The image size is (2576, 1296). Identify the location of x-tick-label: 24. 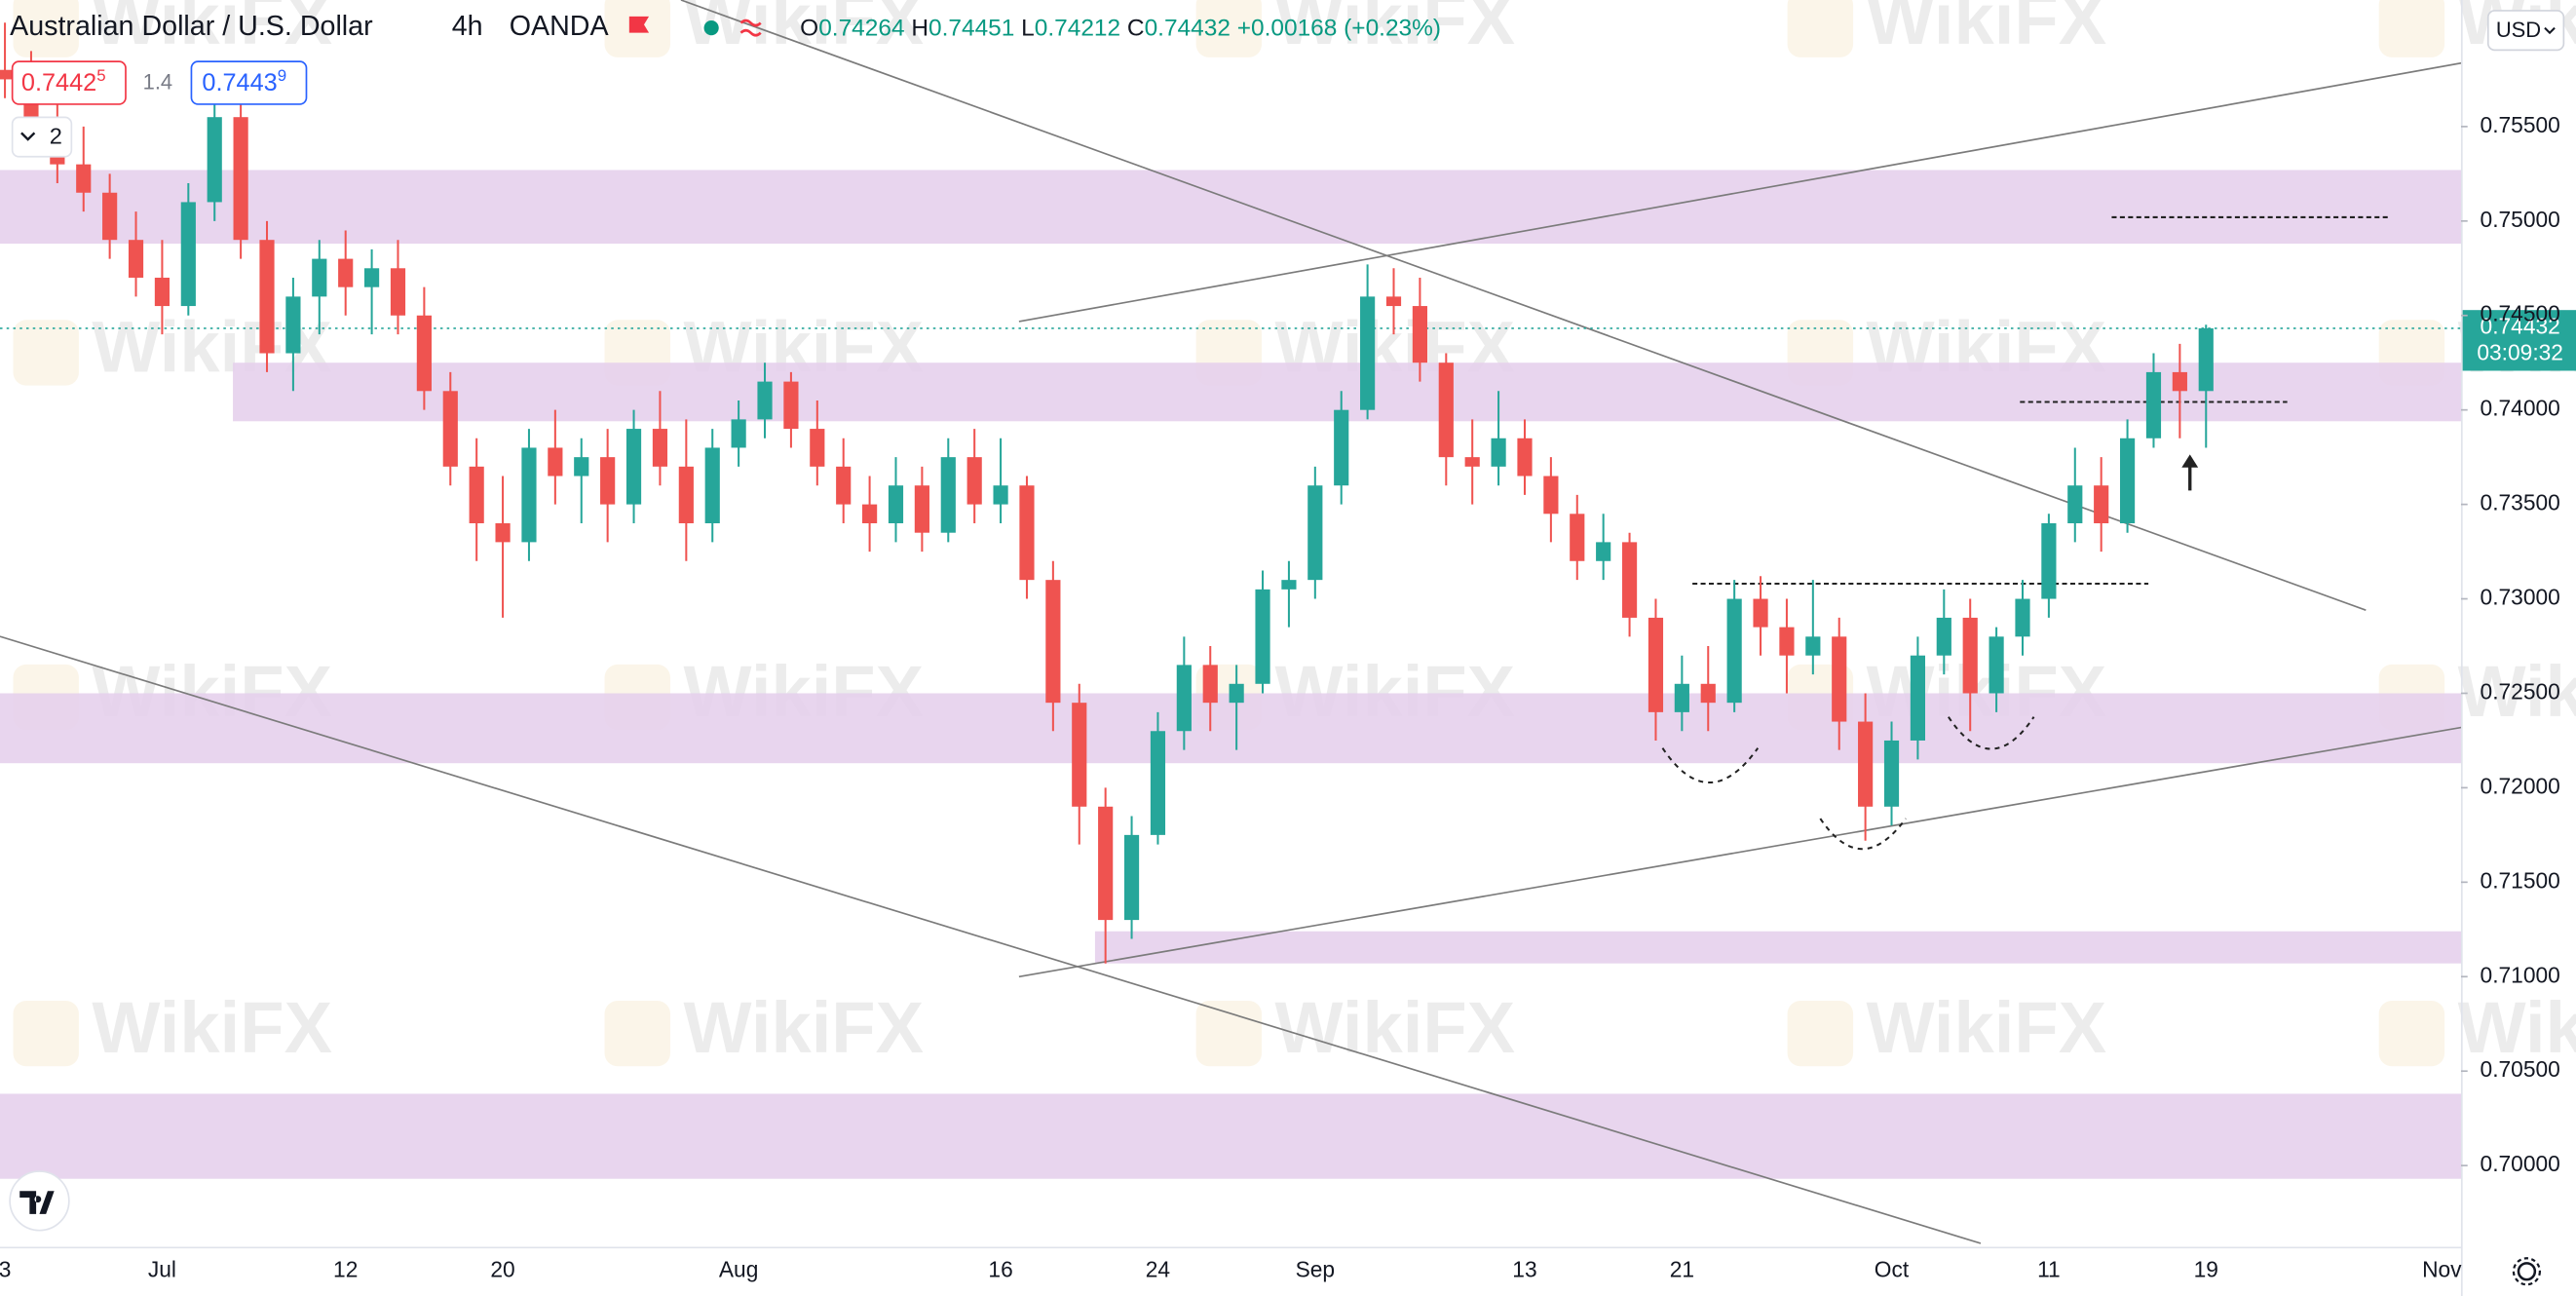
(1158, 1269).